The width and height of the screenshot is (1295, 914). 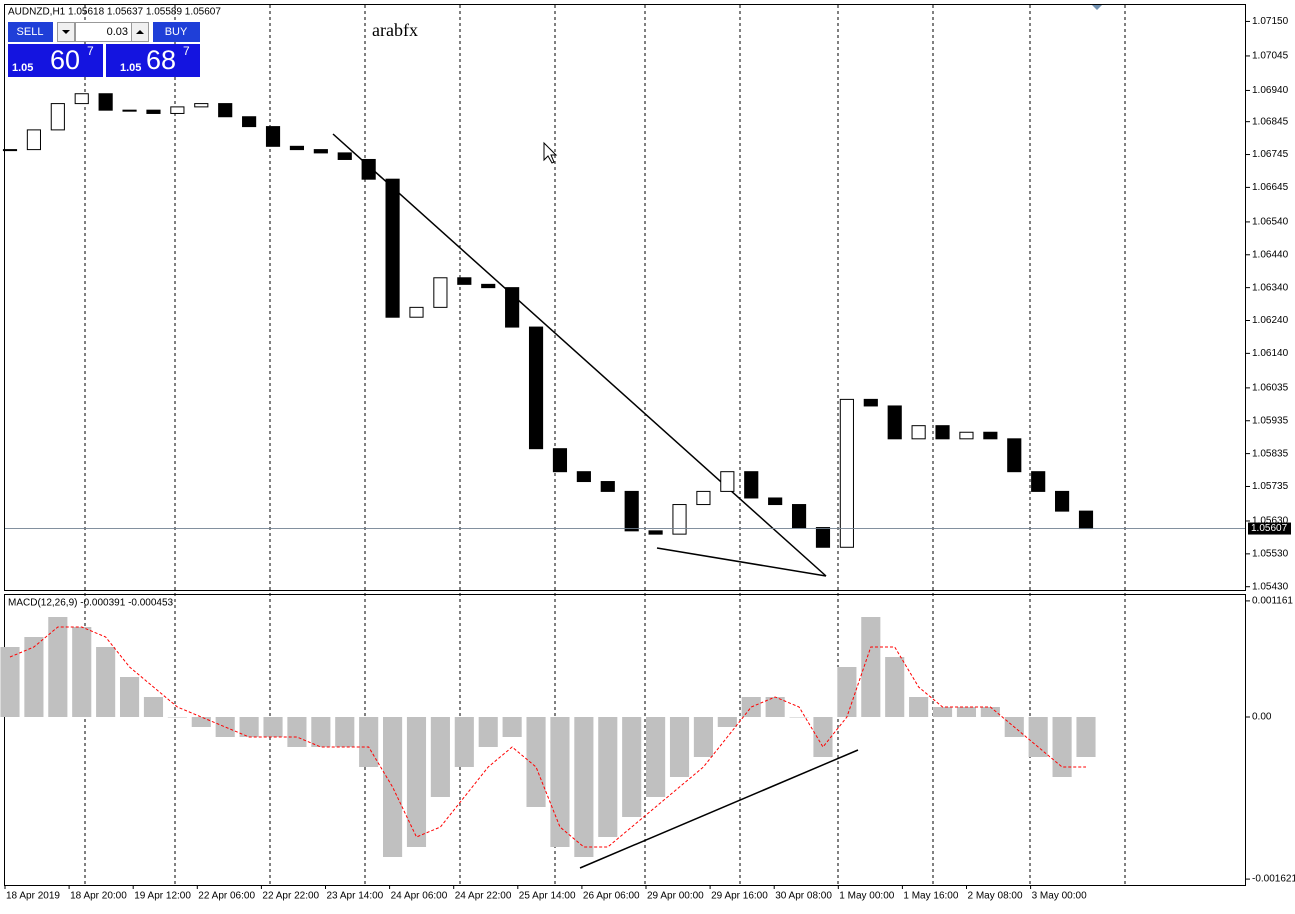 I want to click on current-price-label: 1.05607, so click(x=1269, y=528).